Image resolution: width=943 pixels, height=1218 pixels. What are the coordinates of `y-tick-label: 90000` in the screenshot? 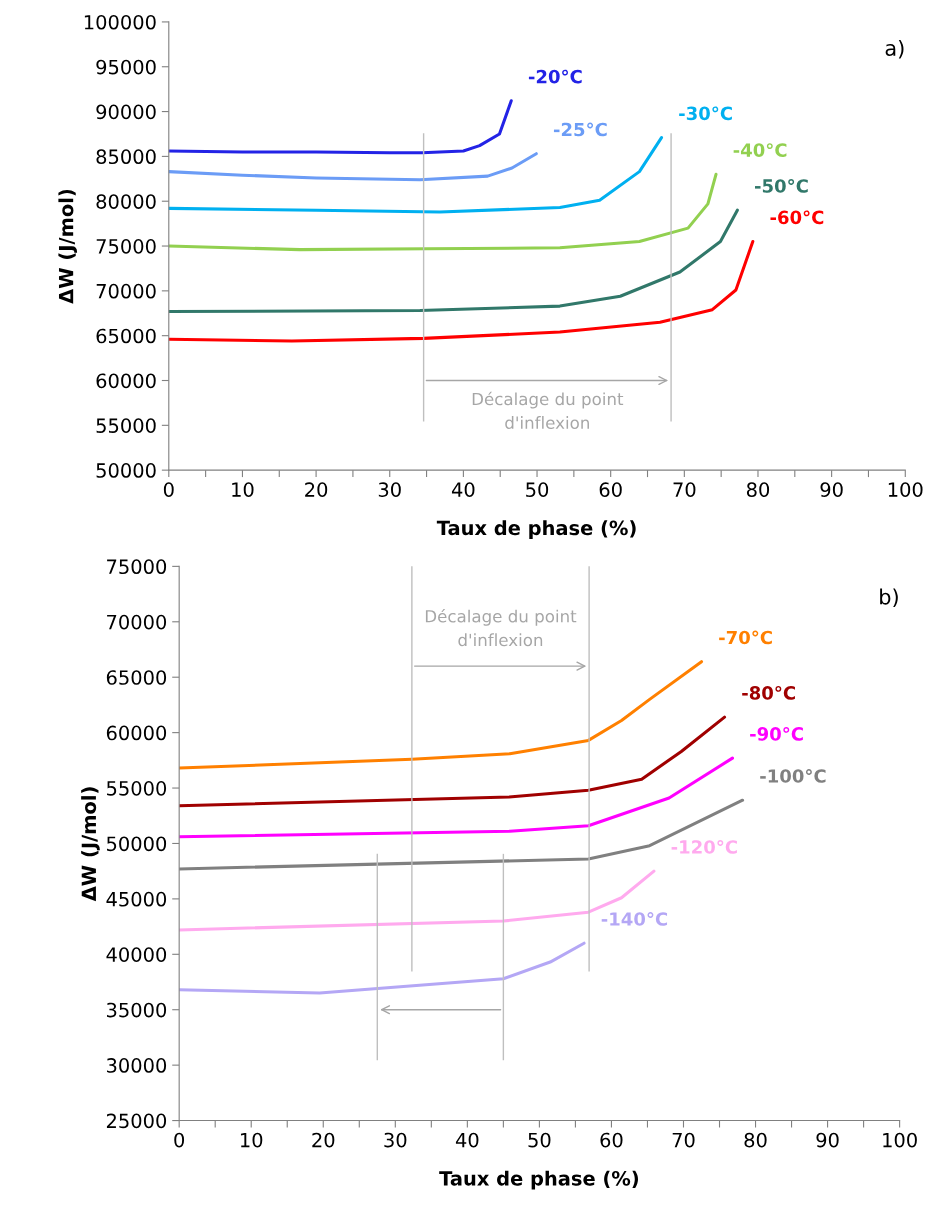 It's located at (126, 112).